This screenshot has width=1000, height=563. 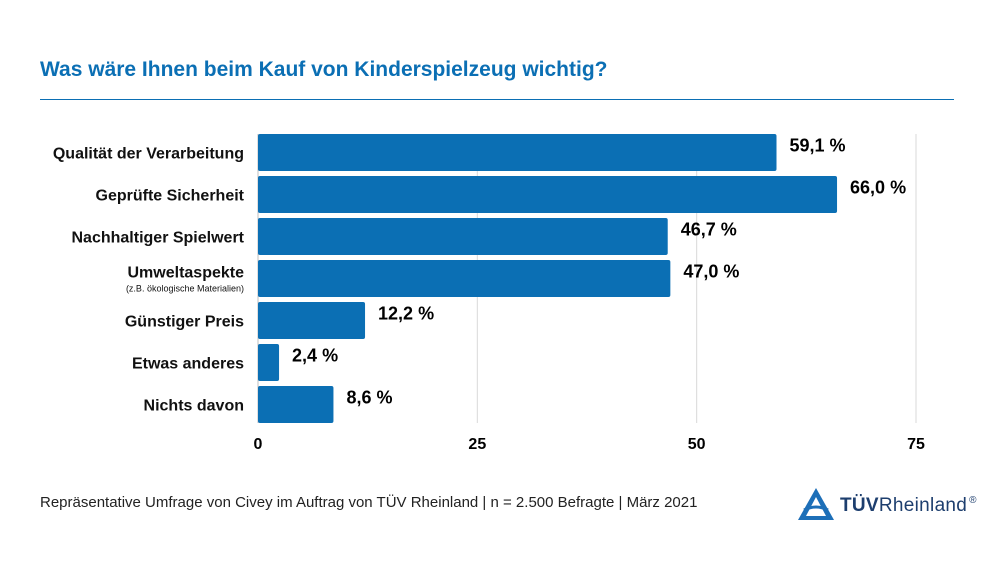 What do you see at coordinates (973, 500) in the screenshot?
I see `logo-registered-mark: ®` at bounding box center [973, 500].